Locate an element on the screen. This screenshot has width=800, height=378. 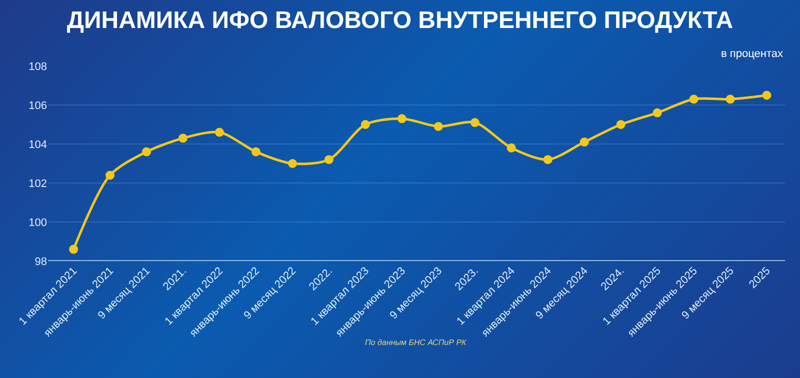
chart-subtitle: в процентах is located at coordinates (752, 54).